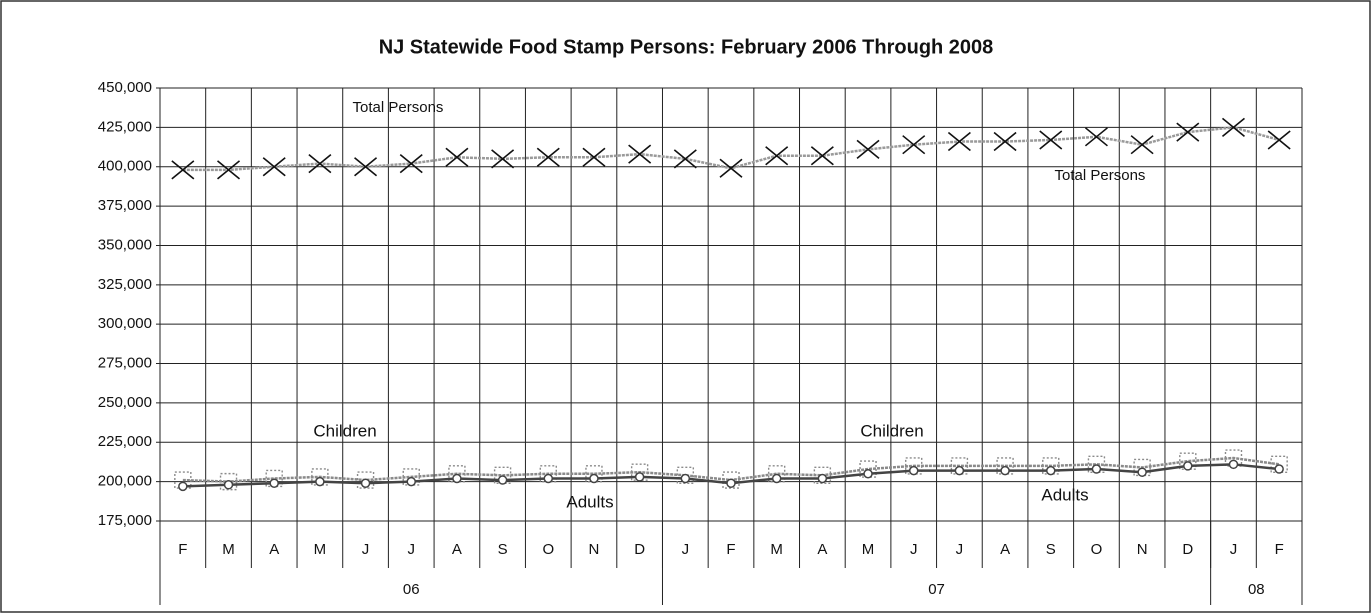  What do you see at coordinates (125, 520) in the screenshot?
I see `y-tick-label: 175,000` at bounding box center [125, 520].